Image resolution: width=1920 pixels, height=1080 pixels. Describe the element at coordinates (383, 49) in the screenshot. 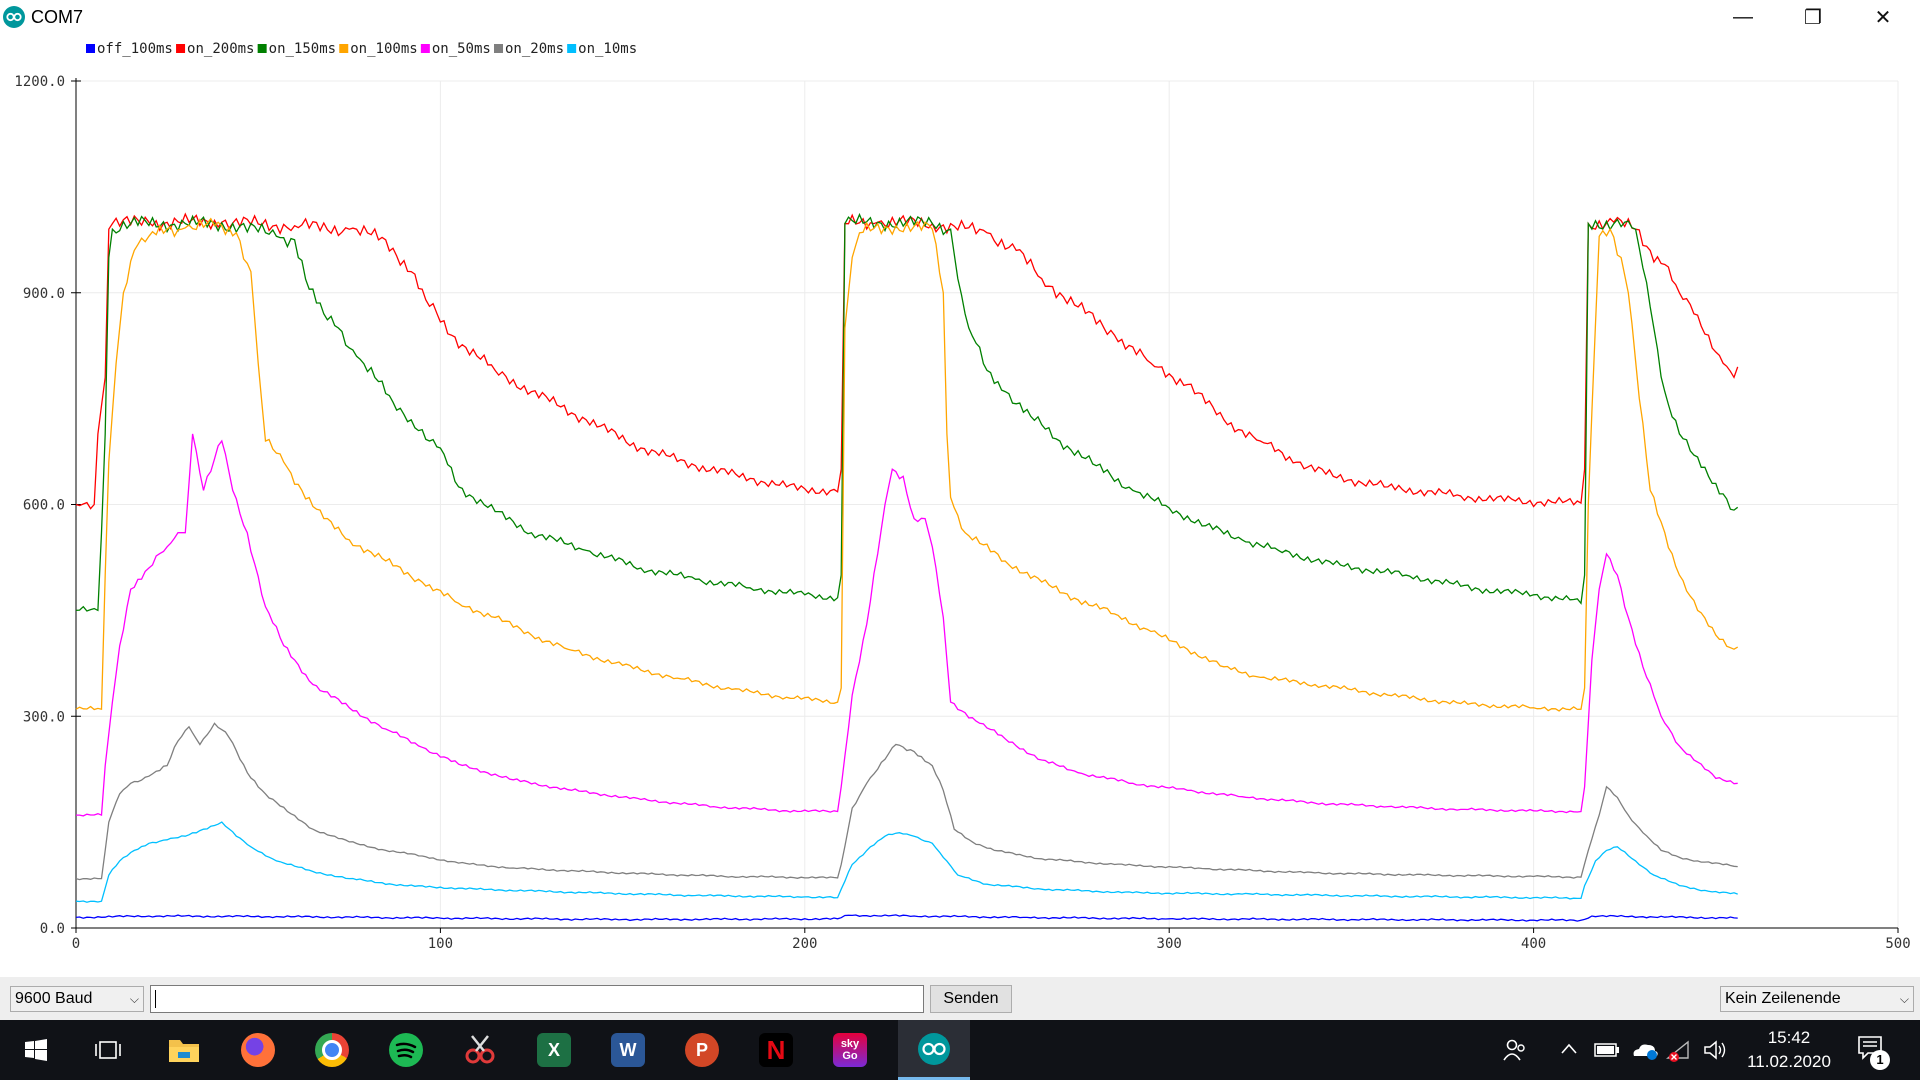

I see `legend-label: on_100ms` at that location.